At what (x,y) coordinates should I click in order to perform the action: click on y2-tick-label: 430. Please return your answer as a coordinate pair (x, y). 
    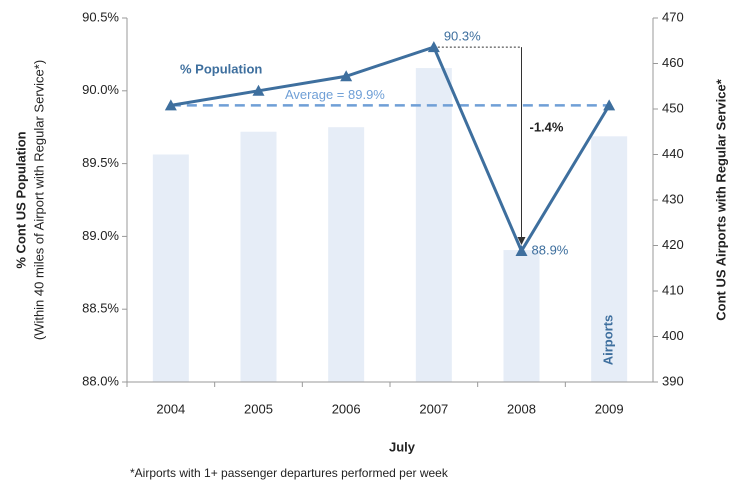
    Looking at the image, I should click on (673, 198).